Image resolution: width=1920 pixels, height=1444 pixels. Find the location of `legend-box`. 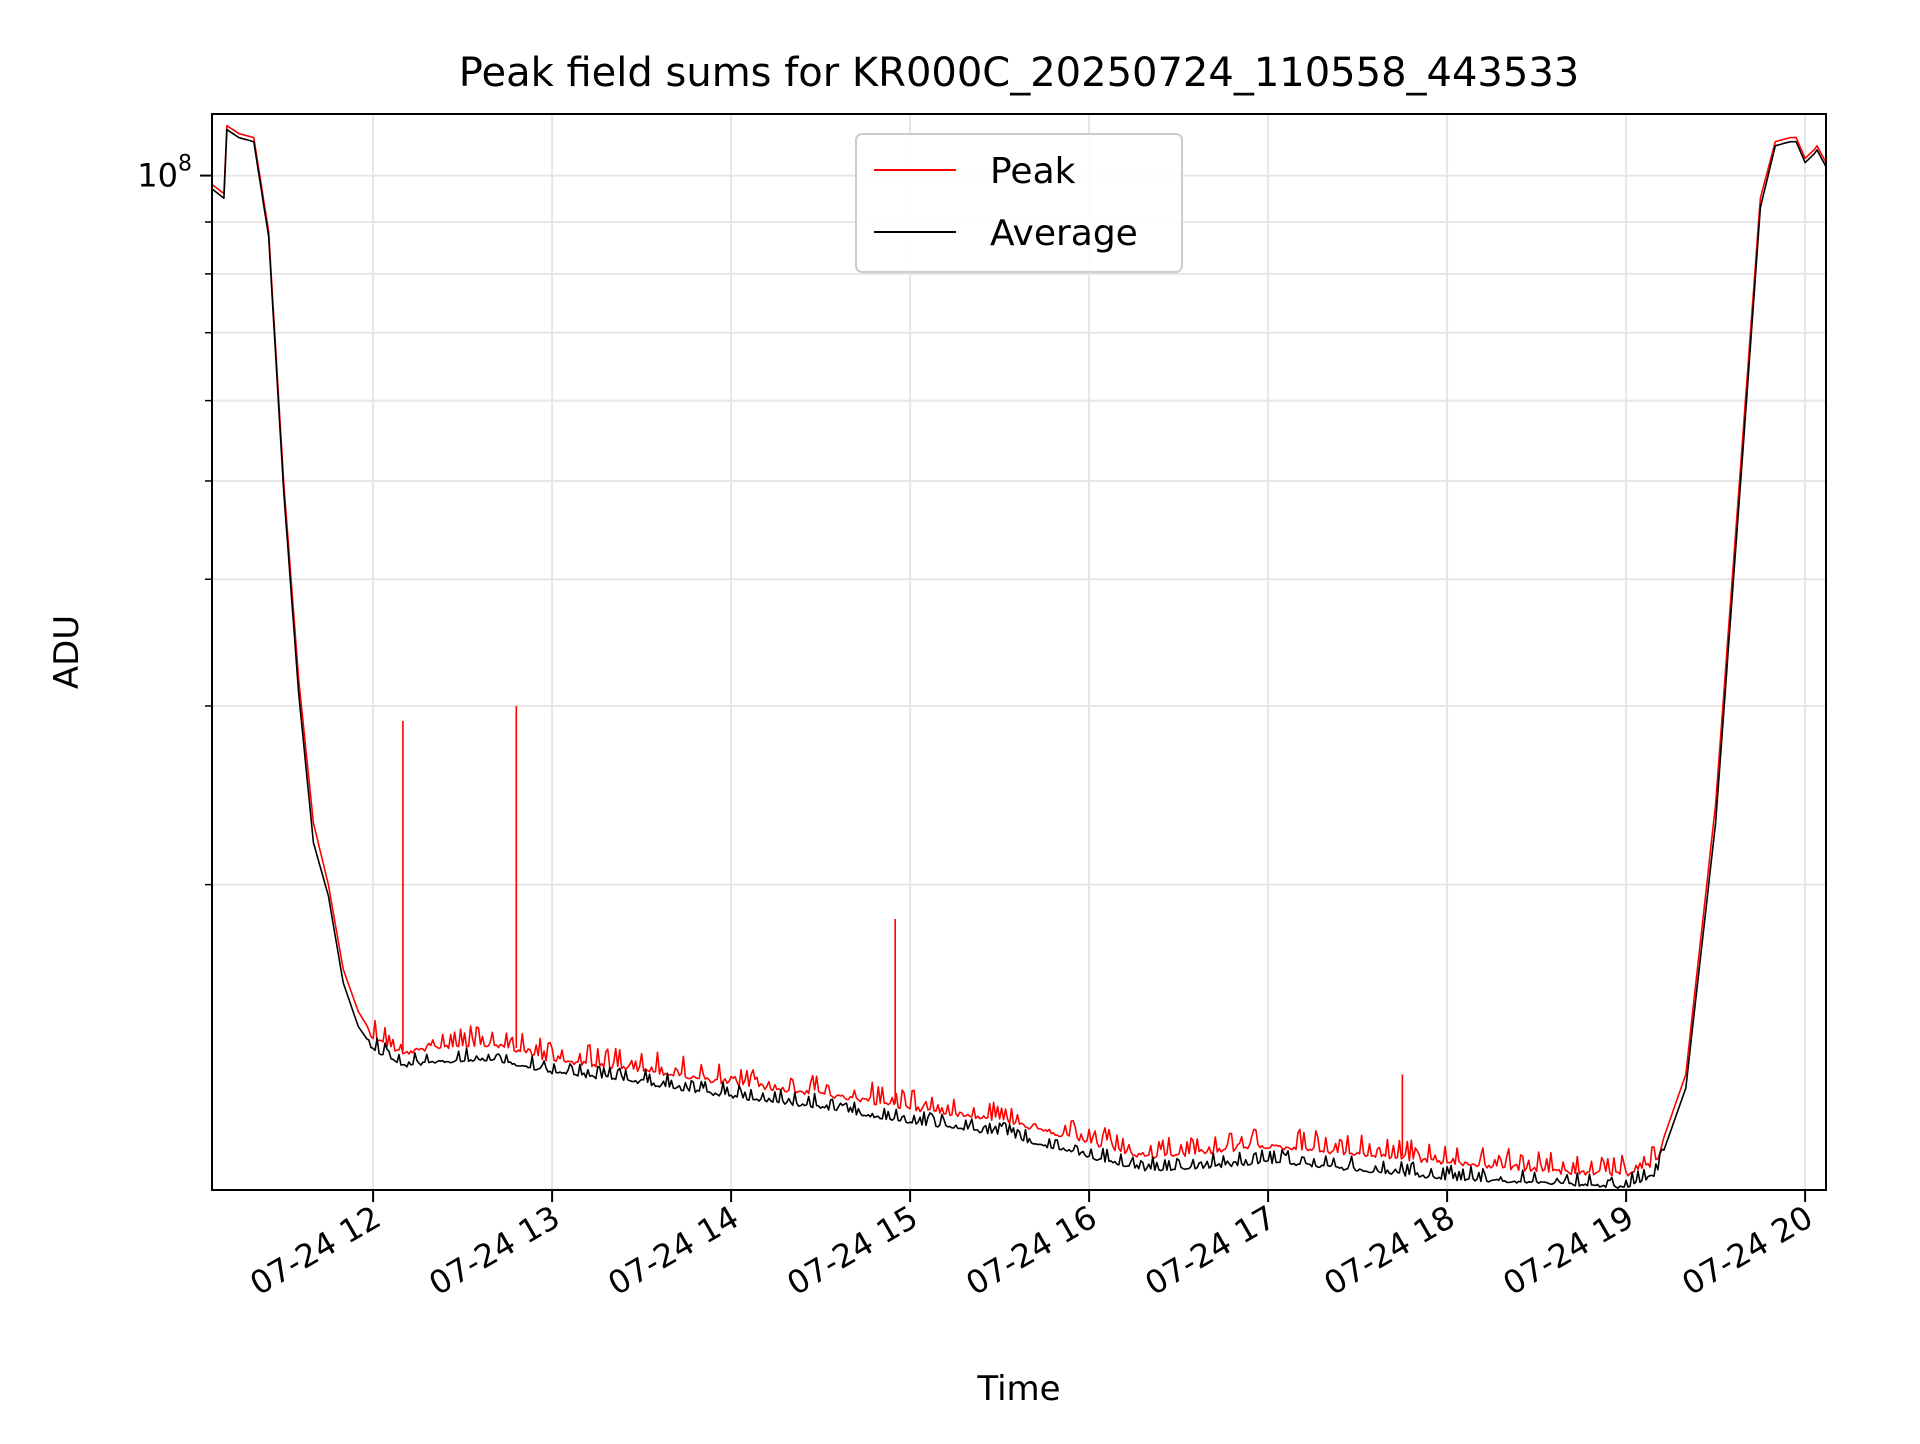

legend-box is located at coordinates (1019, 203).